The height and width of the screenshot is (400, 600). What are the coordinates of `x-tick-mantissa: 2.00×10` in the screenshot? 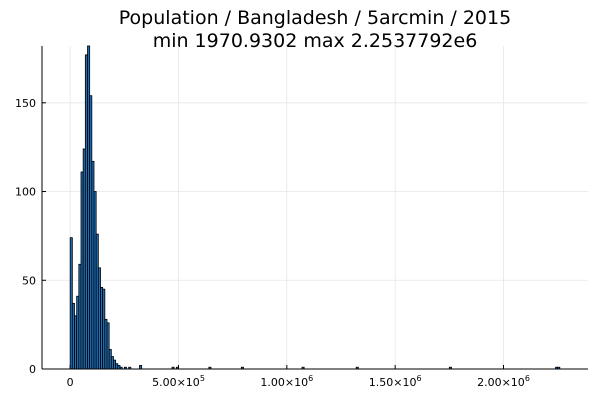 It's located at (501, 382).